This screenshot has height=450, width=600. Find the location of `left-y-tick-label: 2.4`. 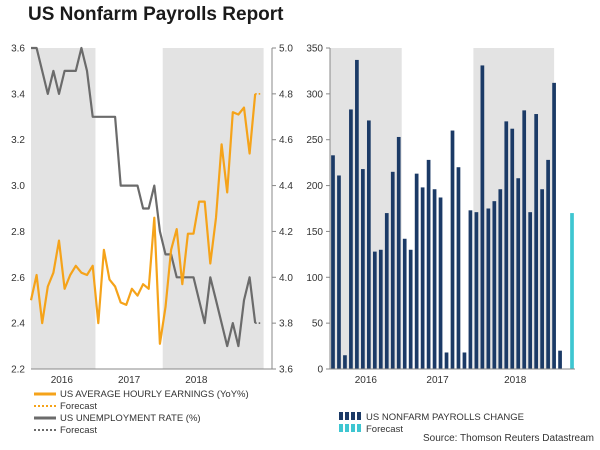

left-y-tick-label: 2.4 is located at coordinates (18, 324).